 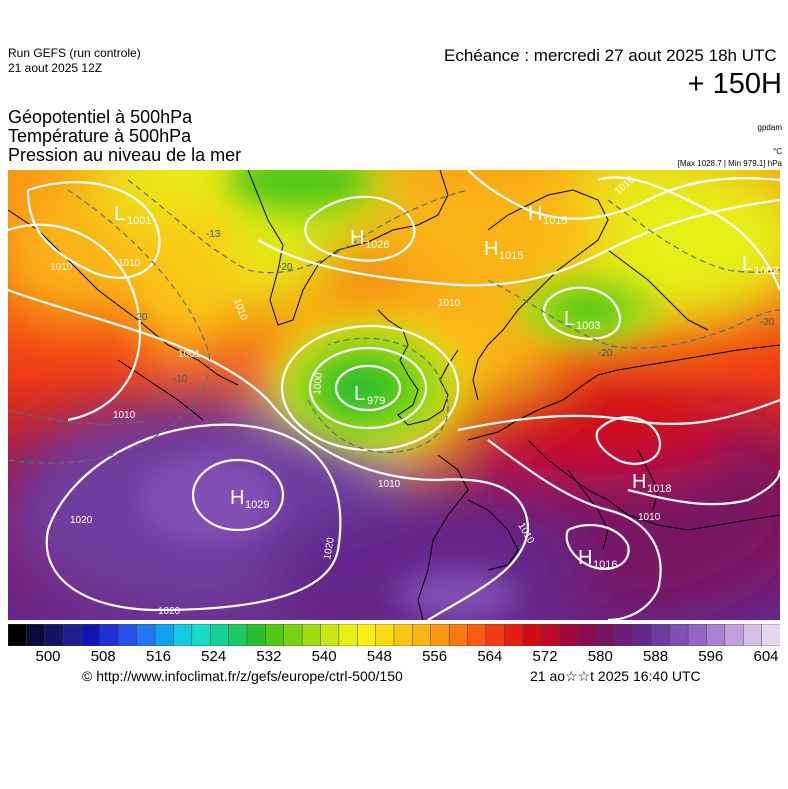 I want to click on colorbar-tick-label: 532, so click(x=269, y=656).